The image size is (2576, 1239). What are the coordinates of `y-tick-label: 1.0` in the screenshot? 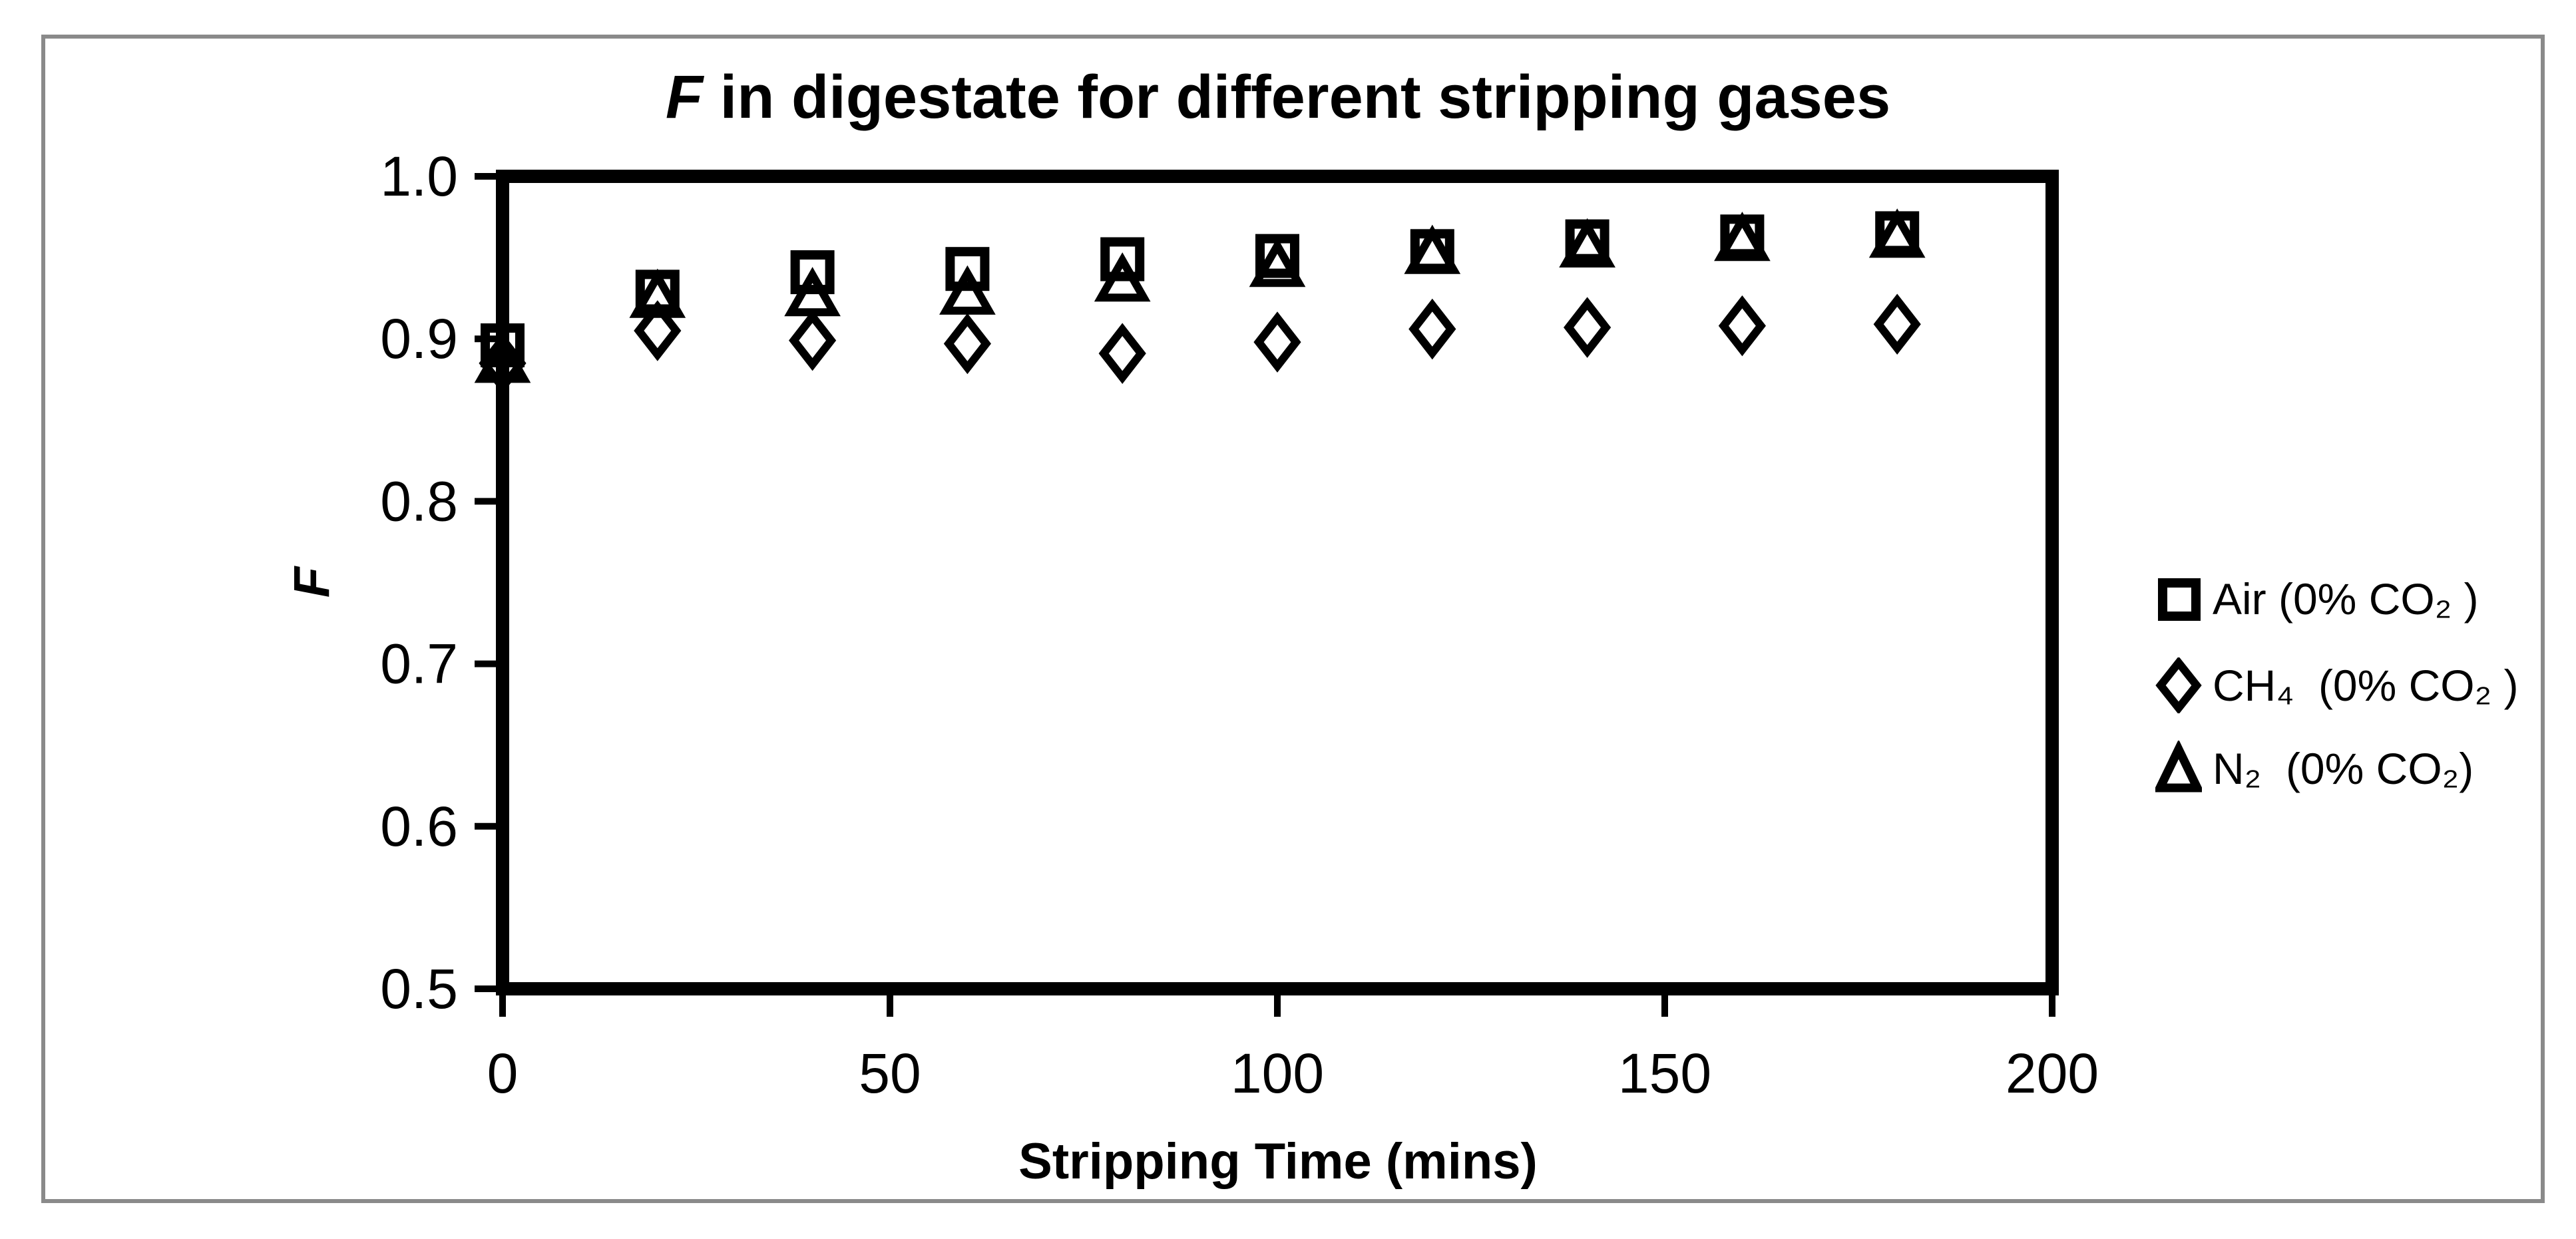 It's located at (419, 176).